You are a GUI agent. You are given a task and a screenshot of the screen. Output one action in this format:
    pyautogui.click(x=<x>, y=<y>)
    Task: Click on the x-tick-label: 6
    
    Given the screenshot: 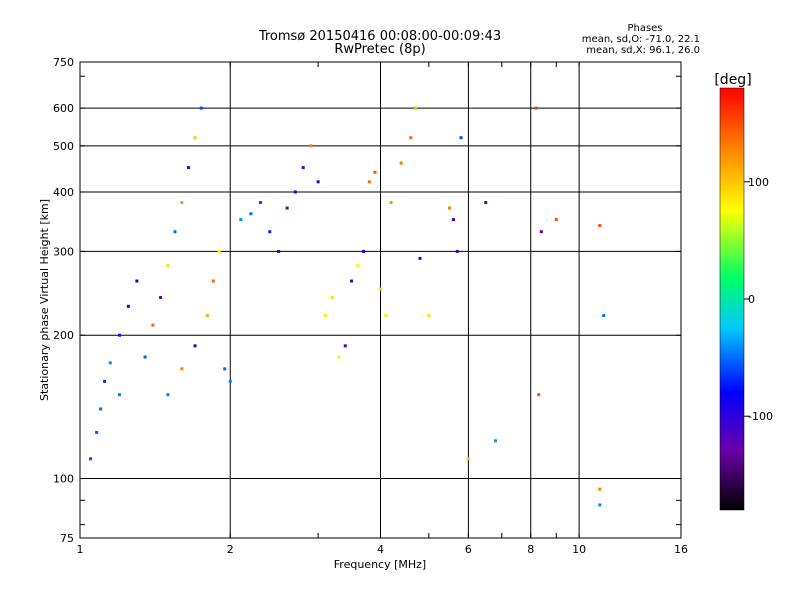 What is the action you would take?
    pyautogui.click(x=468, y=549)
    